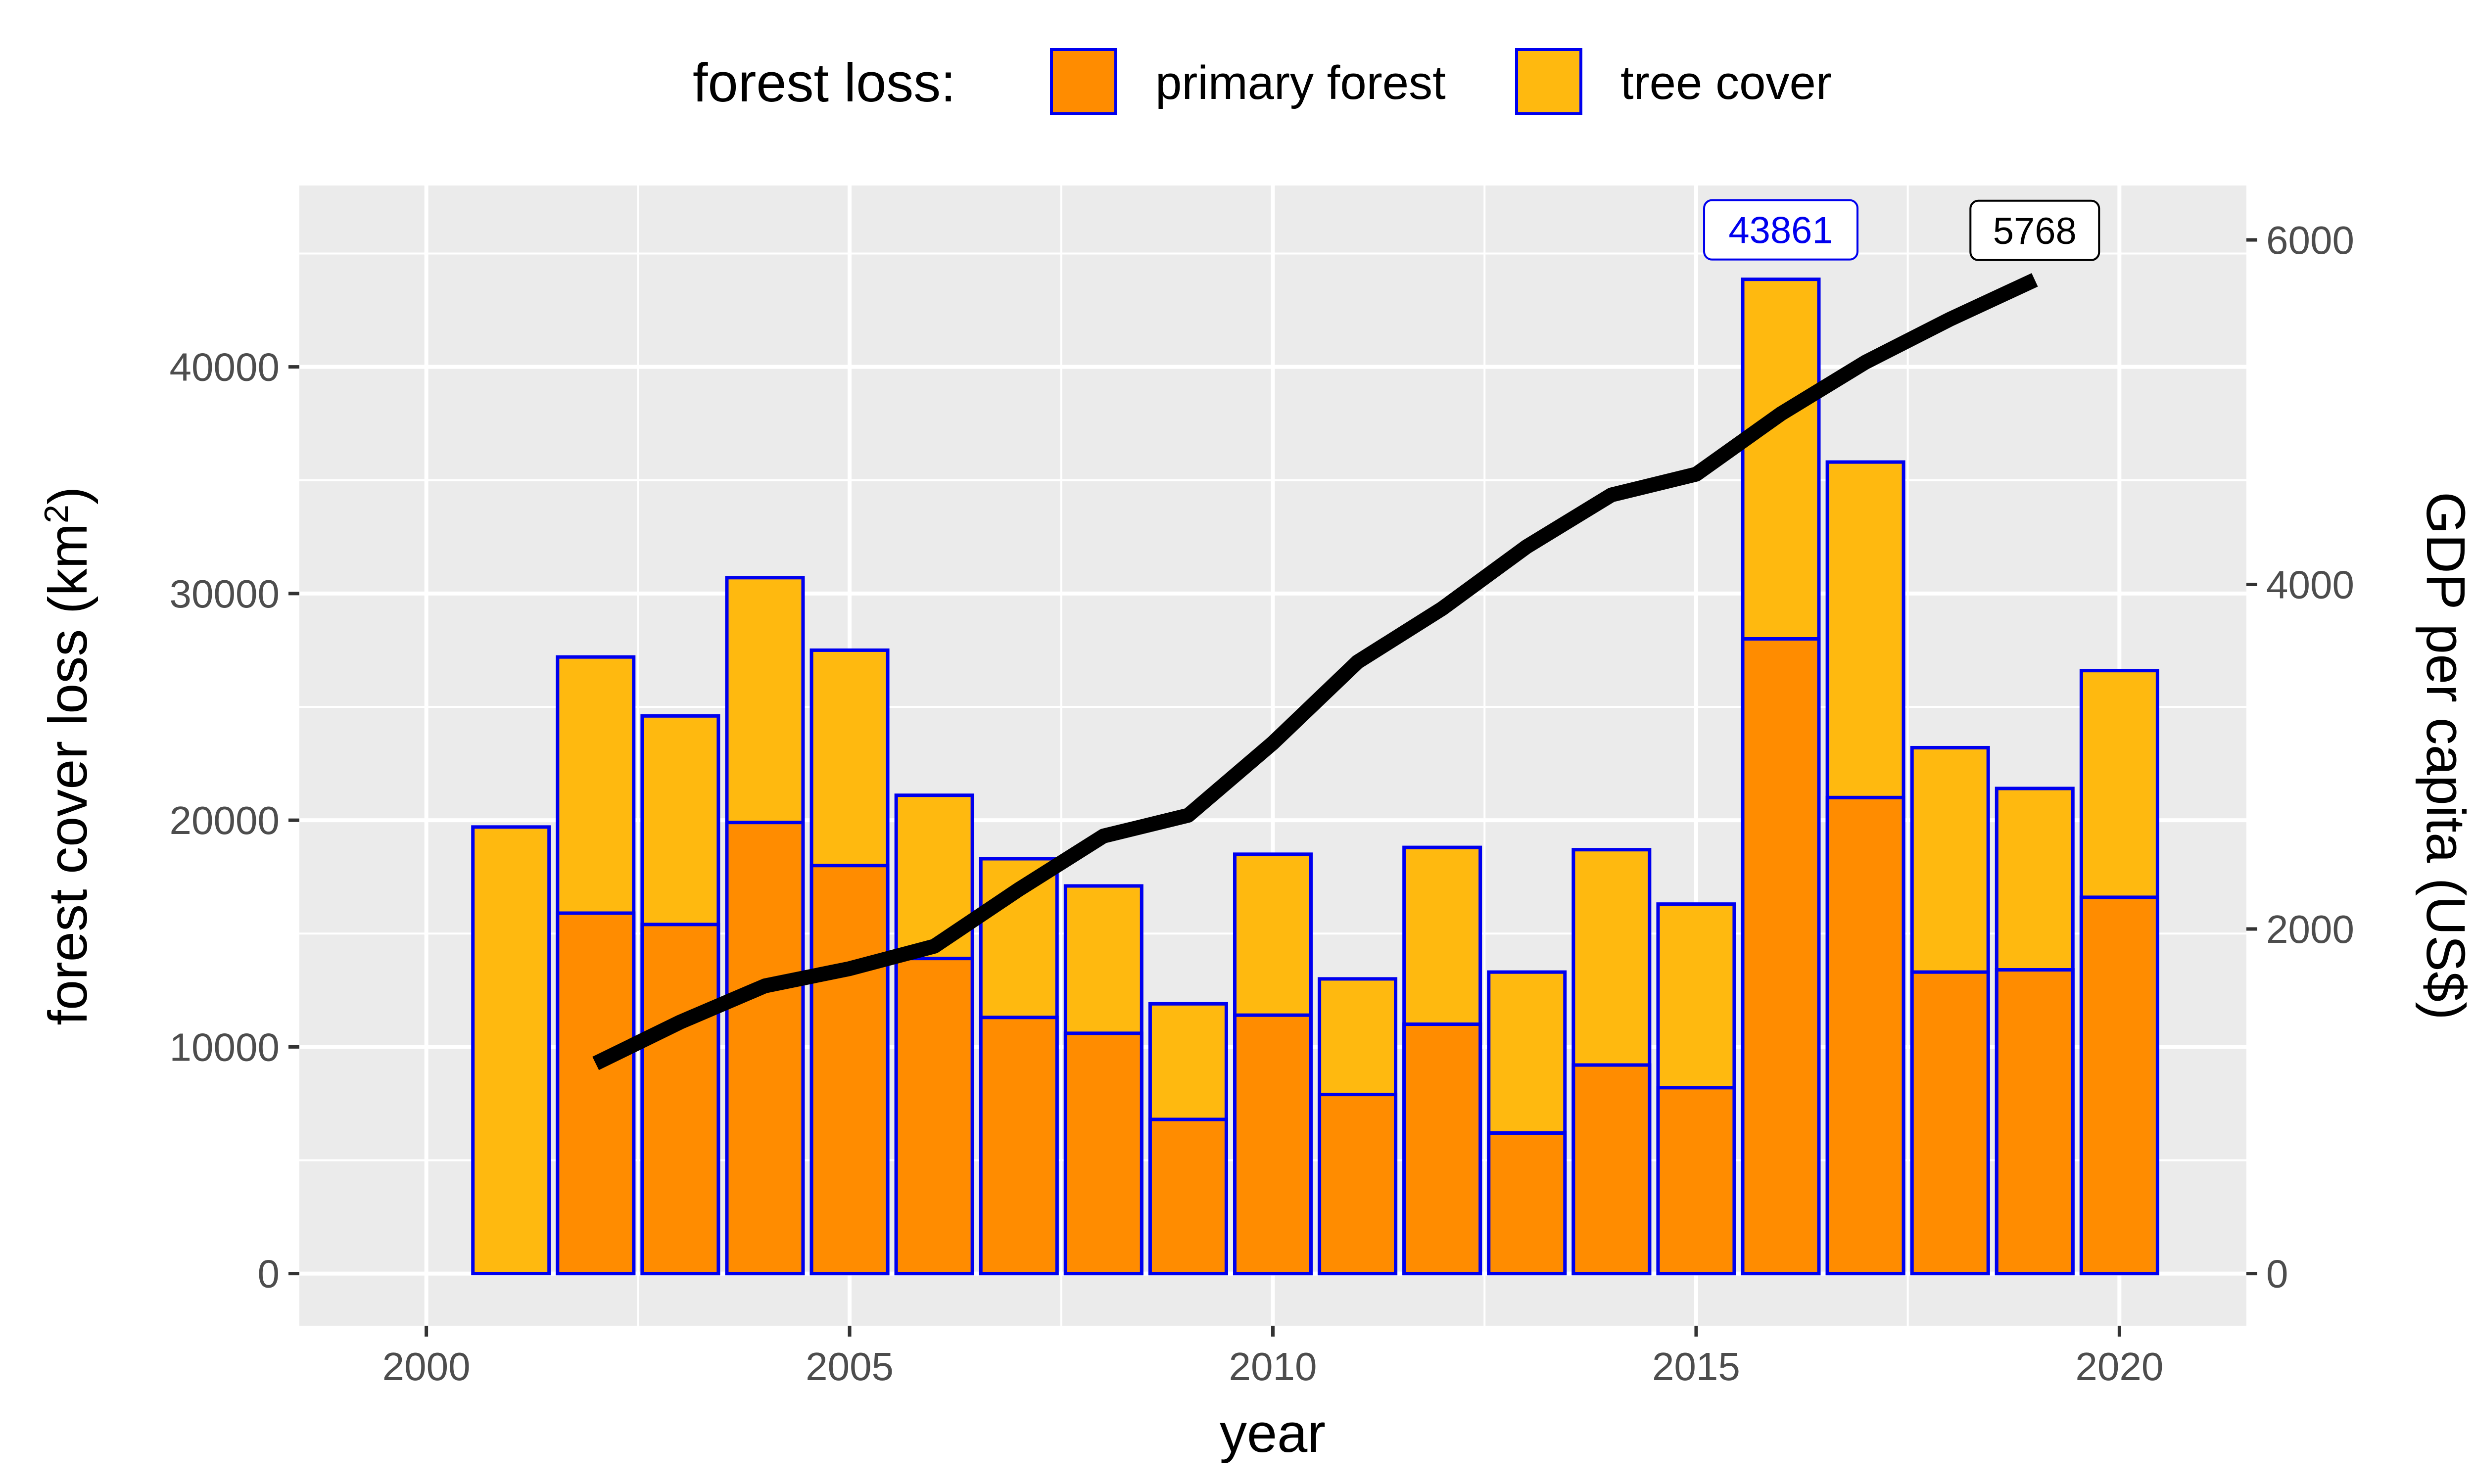 The image size is (2474, 1484). I want to click on annotation-label: 43861, so click(1781, 231).